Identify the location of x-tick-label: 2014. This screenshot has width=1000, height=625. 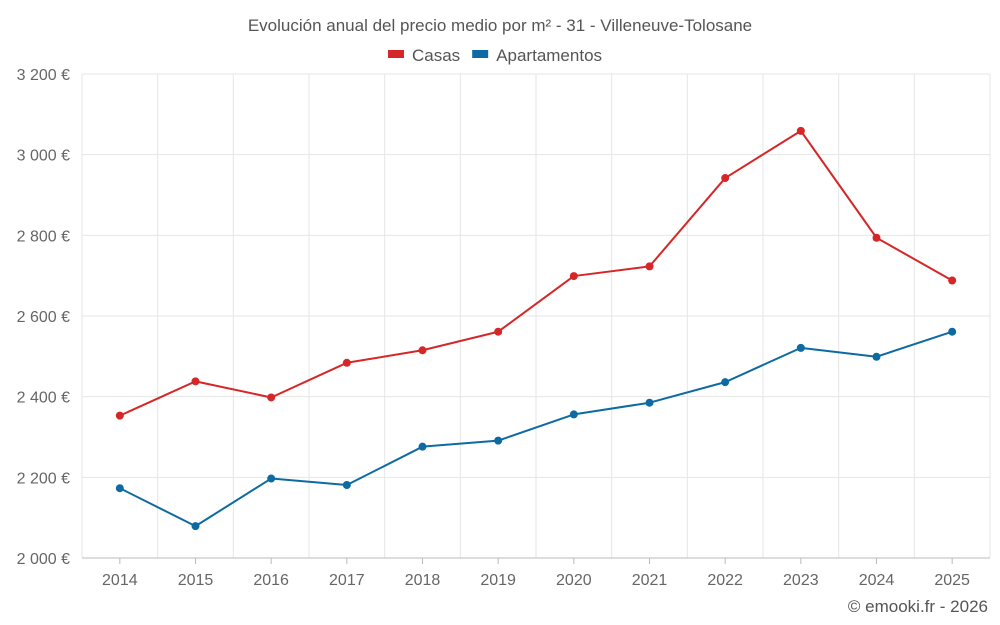
(120, 580).